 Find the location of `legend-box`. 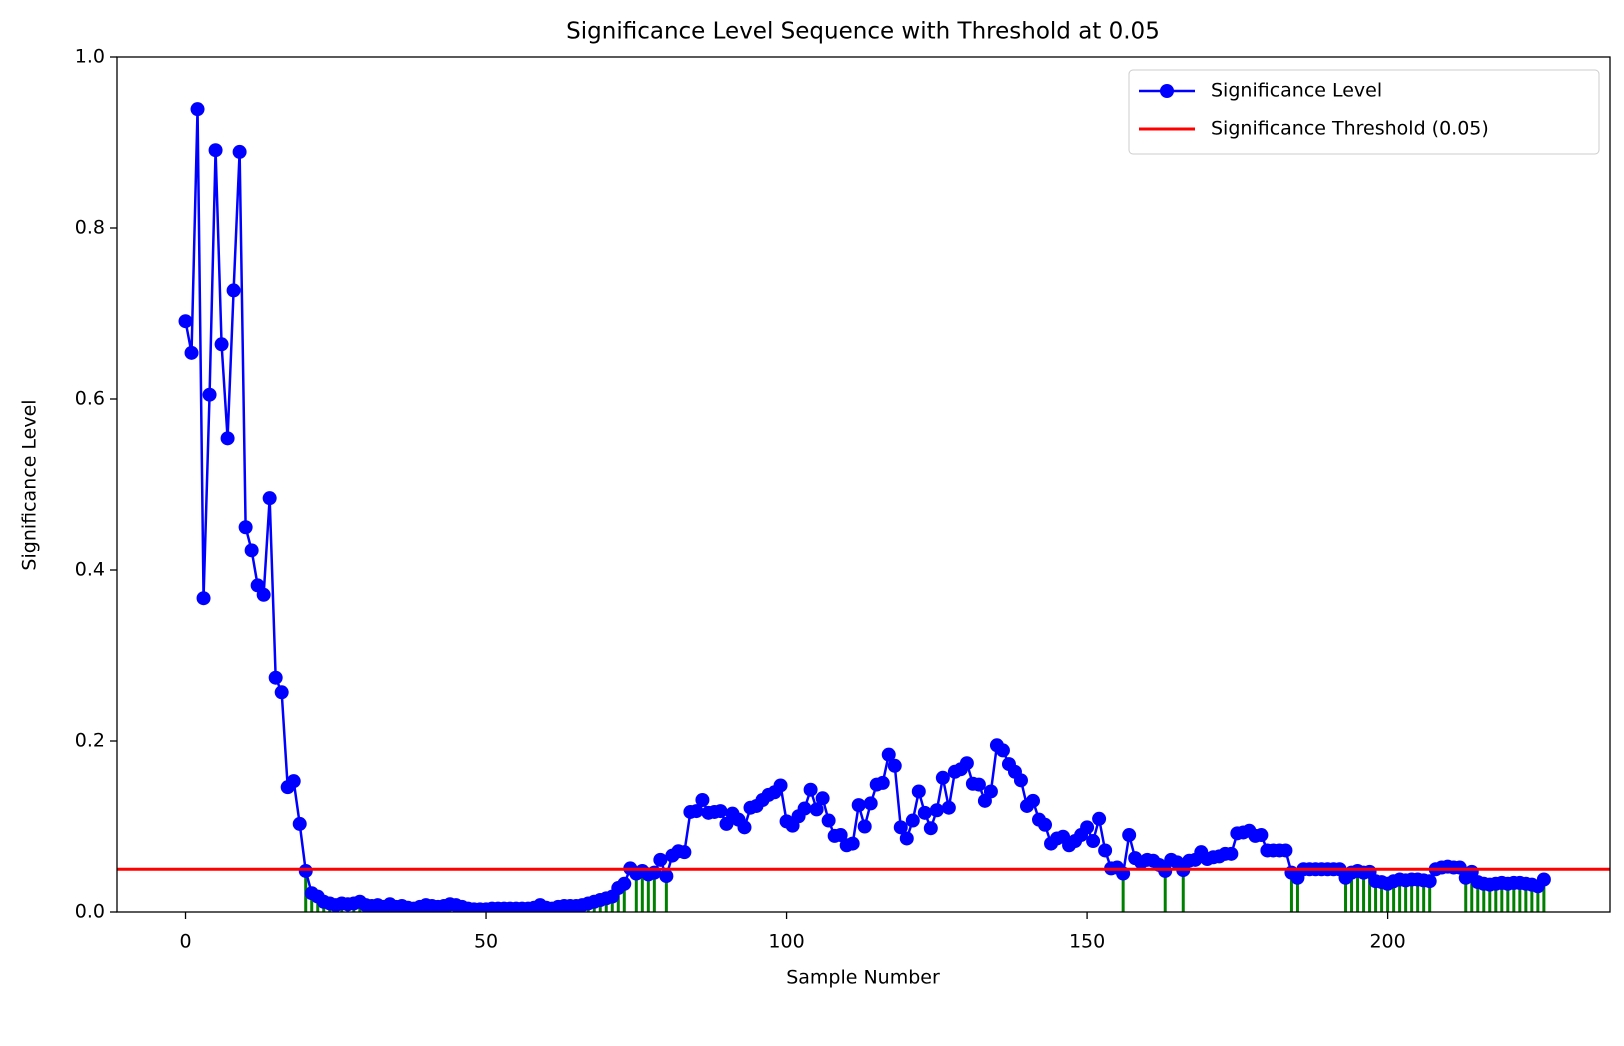

legend-box is located at coordinates (1364, 112).